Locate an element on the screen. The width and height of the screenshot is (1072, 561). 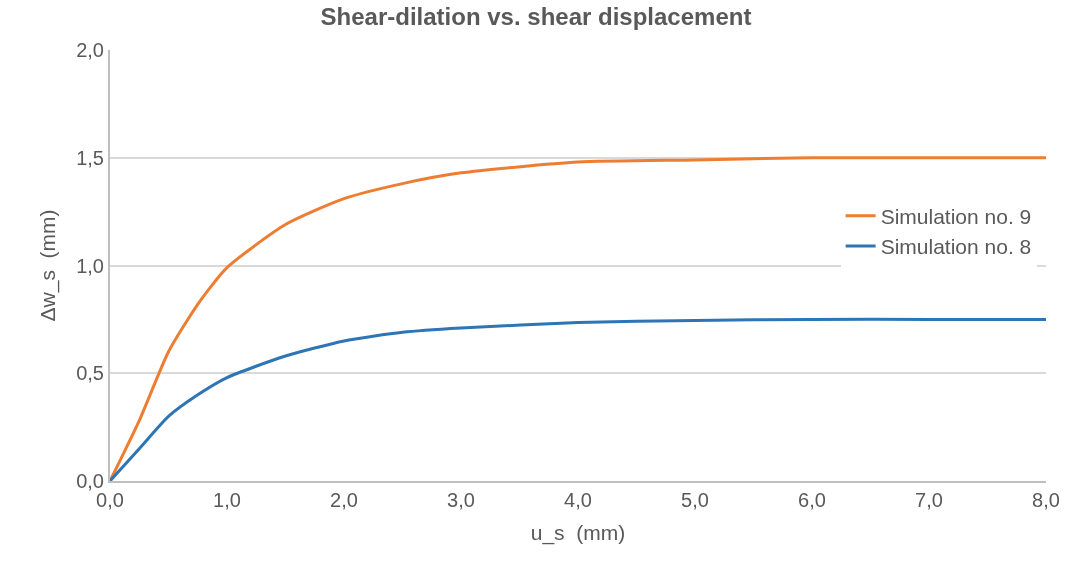
x-tick-label: 6,0 is located at coordinates (812, 500).